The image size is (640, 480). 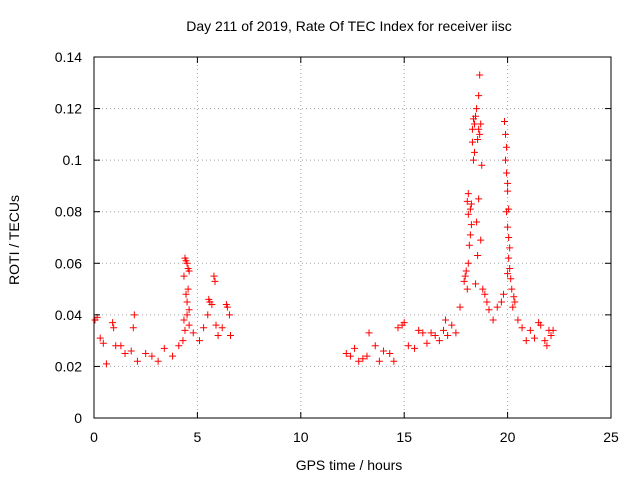 What do you see at coordinates (68, 263) in the screenshot?
I see `y-tick-label: 0.06` at bounding box center [68, 263].